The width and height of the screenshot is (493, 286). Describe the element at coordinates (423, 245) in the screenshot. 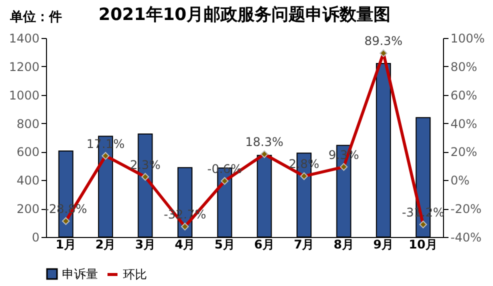

I see `x-tick-label: 10月` at that location.